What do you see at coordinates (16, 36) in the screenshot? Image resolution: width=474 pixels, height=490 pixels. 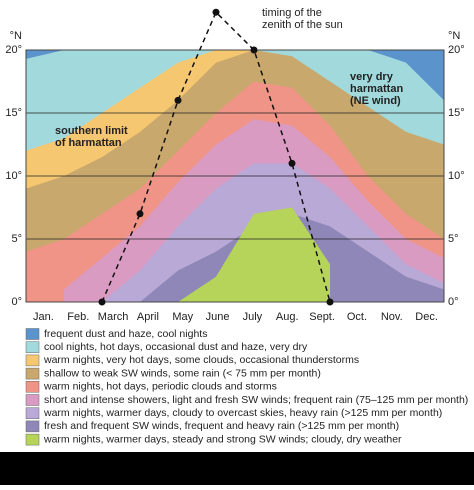 I see `y-axis-label: °N` at bounding box center [16, 36].